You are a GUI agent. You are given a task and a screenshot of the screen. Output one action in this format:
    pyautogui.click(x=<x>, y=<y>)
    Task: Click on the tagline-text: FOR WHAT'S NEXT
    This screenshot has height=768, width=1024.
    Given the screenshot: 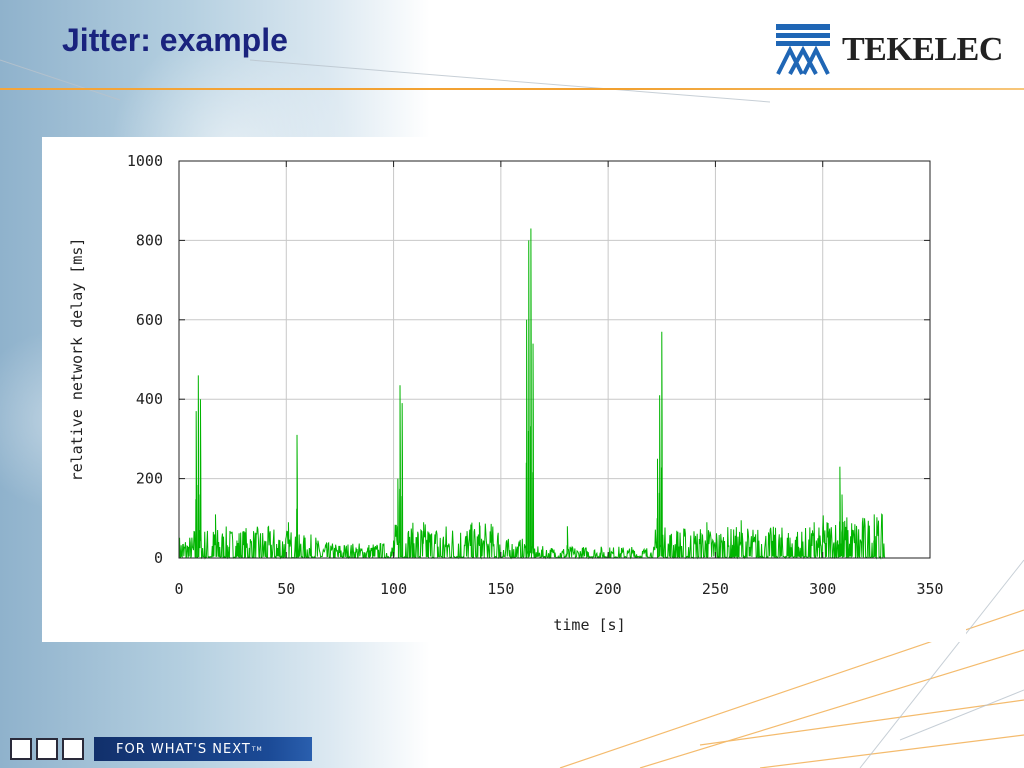 What is the action you would take?
    pyautogui.click(x=183, y=749)
    